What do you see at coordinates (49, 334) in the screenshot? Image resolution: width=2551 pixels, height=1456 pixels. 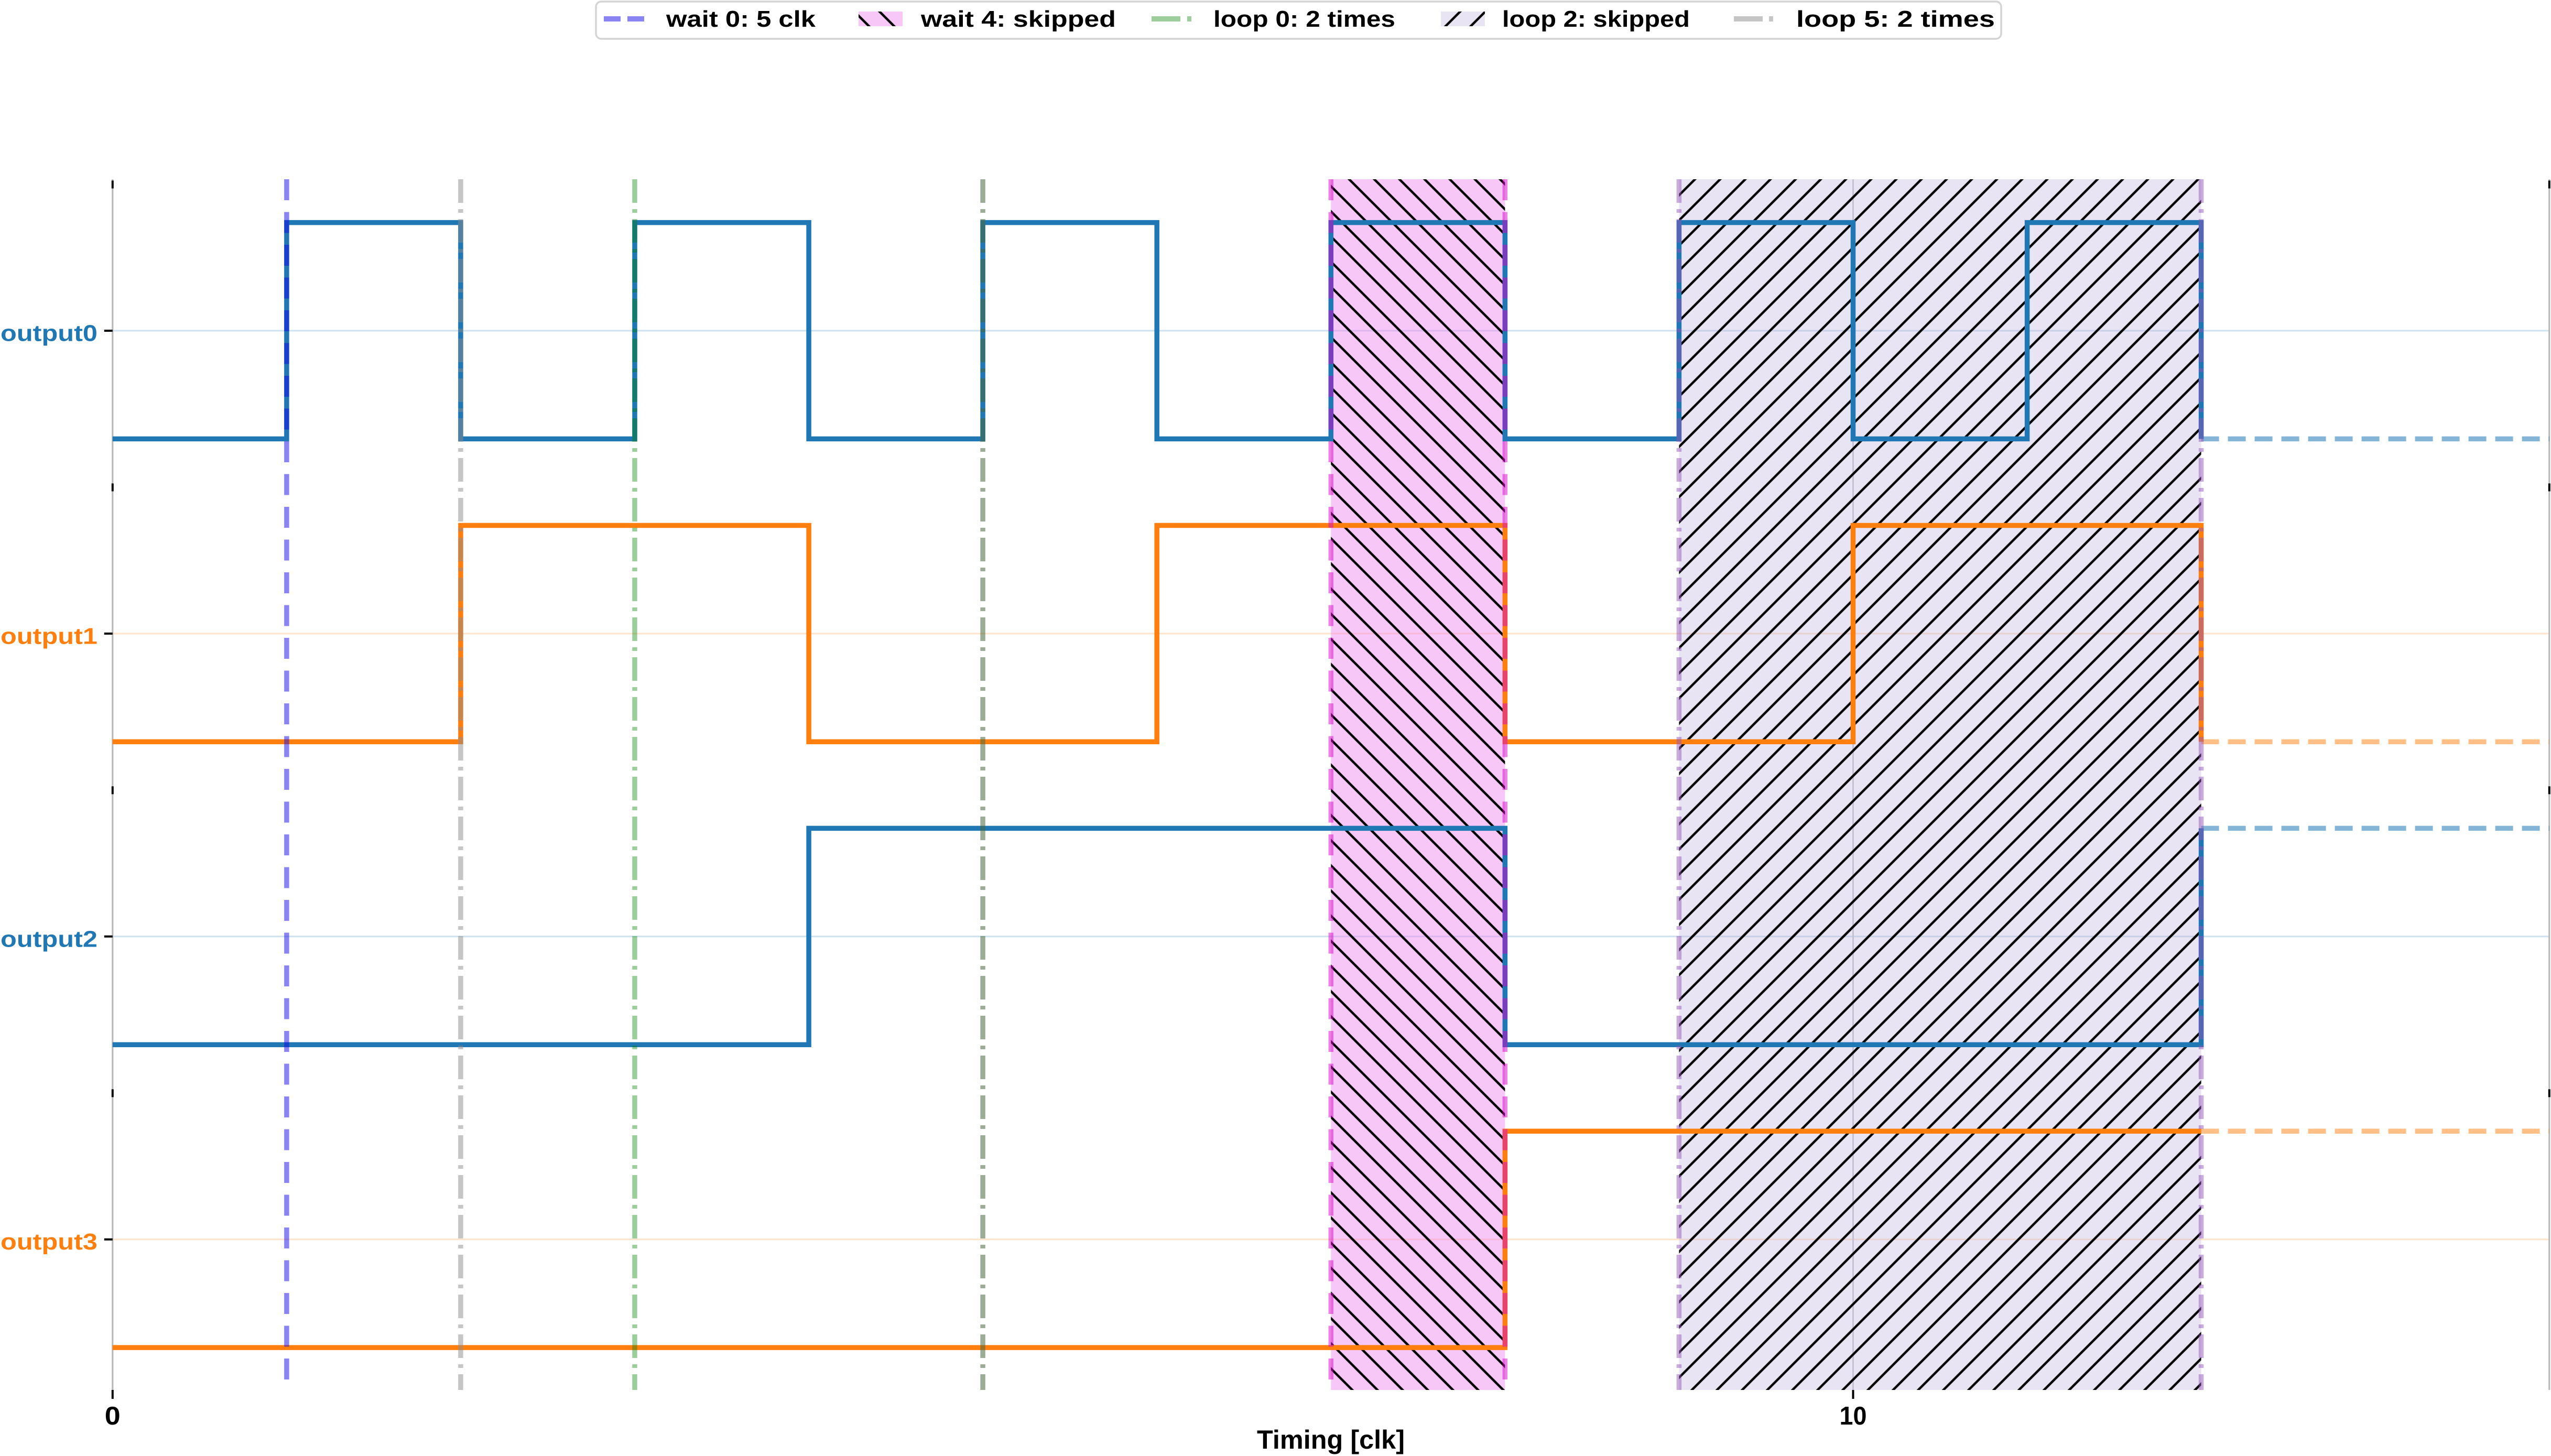 I see `svg-text: output0` at bounding box center [49, 334].